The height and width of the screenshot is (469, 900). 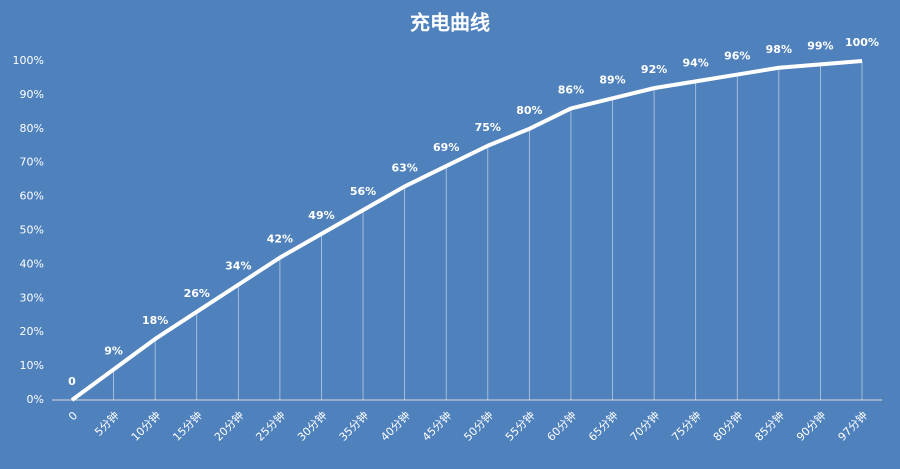 What do you see at coordinates (529, 110) in the screenshot?
I see `data-label: 80%` at bounding box center [529, 110].